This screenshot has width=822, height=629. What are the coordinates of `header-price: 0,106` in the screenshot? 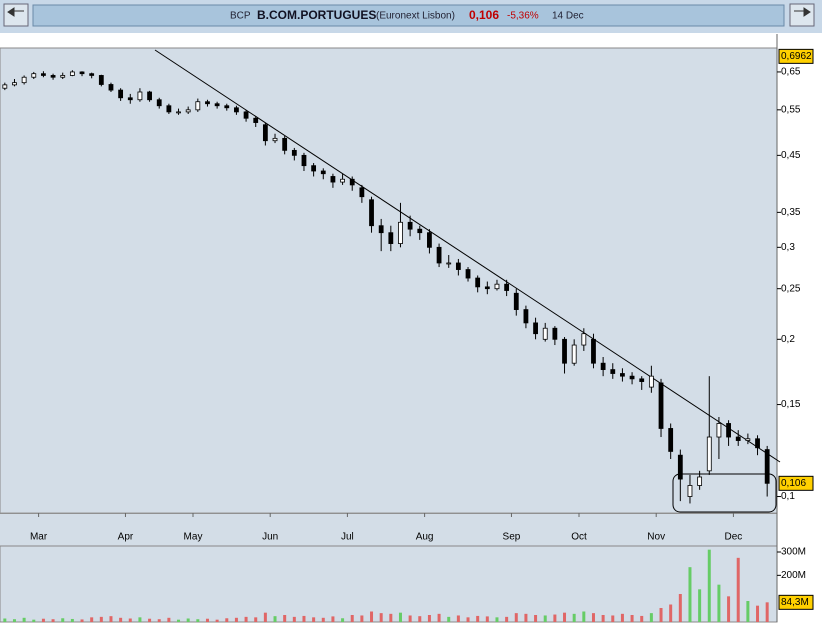 It's located at (484, 15).